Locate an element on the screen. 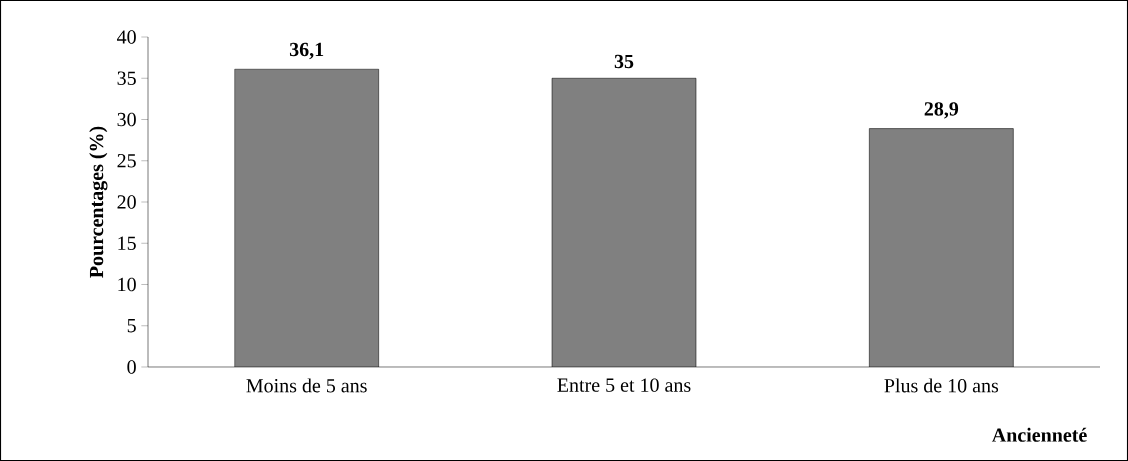 The width and height of the screenshot is (1128, 461). y-tick-label: 0 is located at coordinates (131, 367).